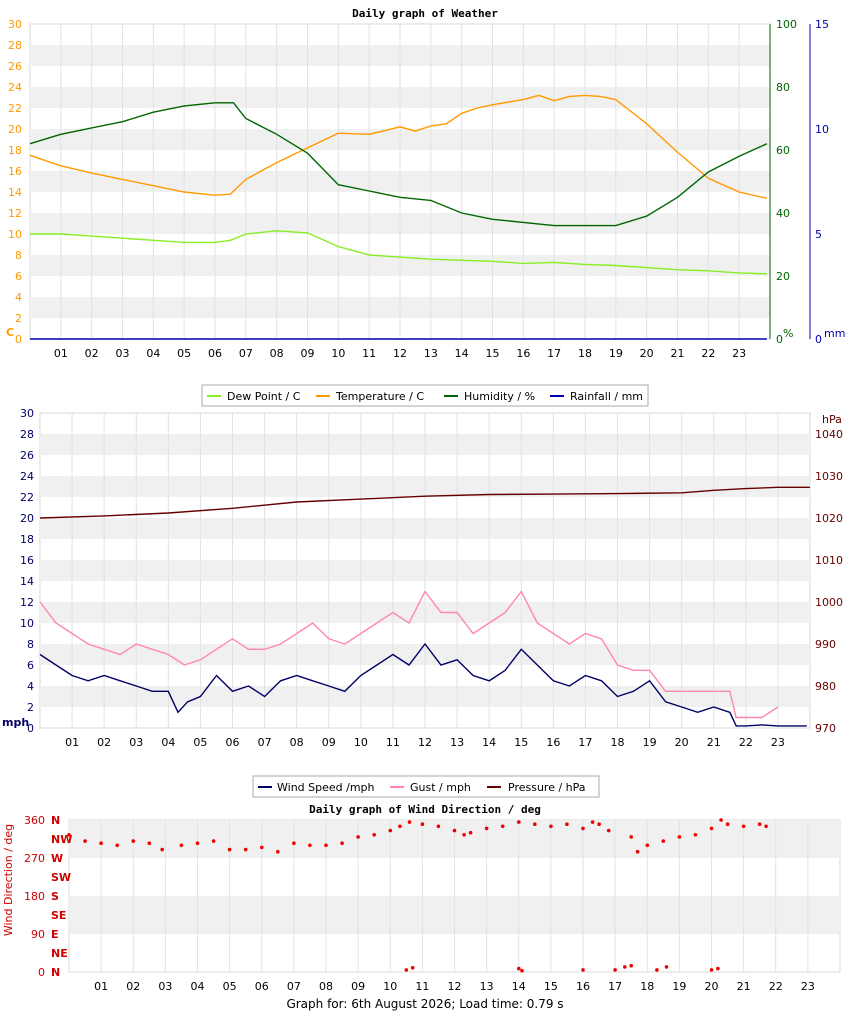 The height and width of the screenshot is (1017, 850). I want to click on y-tick-label: 100, so click(786, 24).